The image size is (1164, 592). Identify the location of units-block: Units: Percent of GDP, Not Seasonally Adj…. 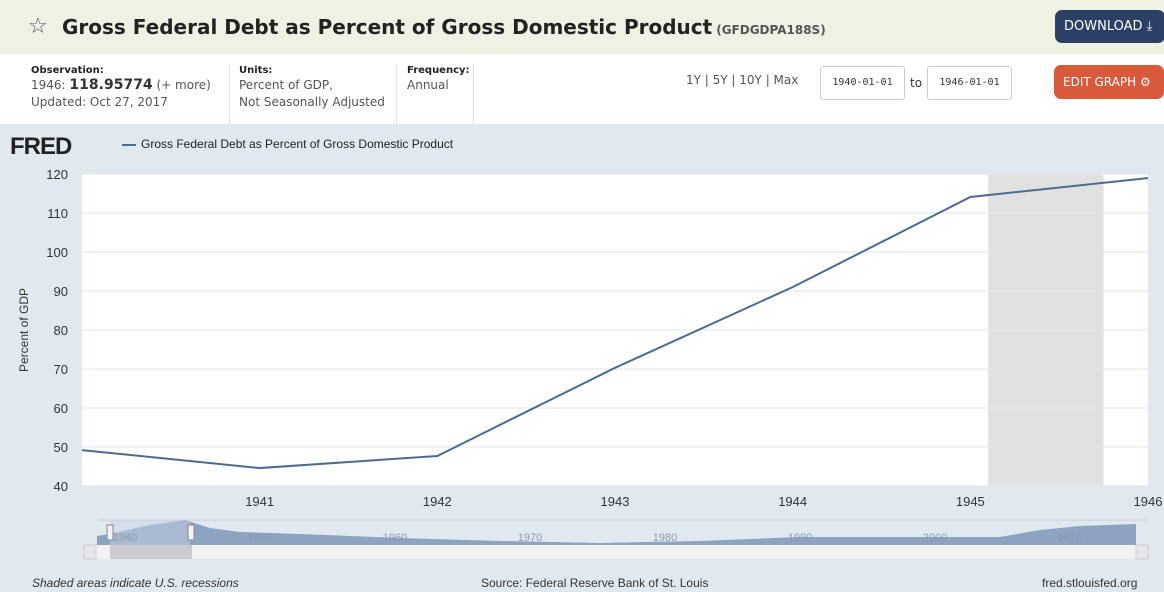
(312, 87).